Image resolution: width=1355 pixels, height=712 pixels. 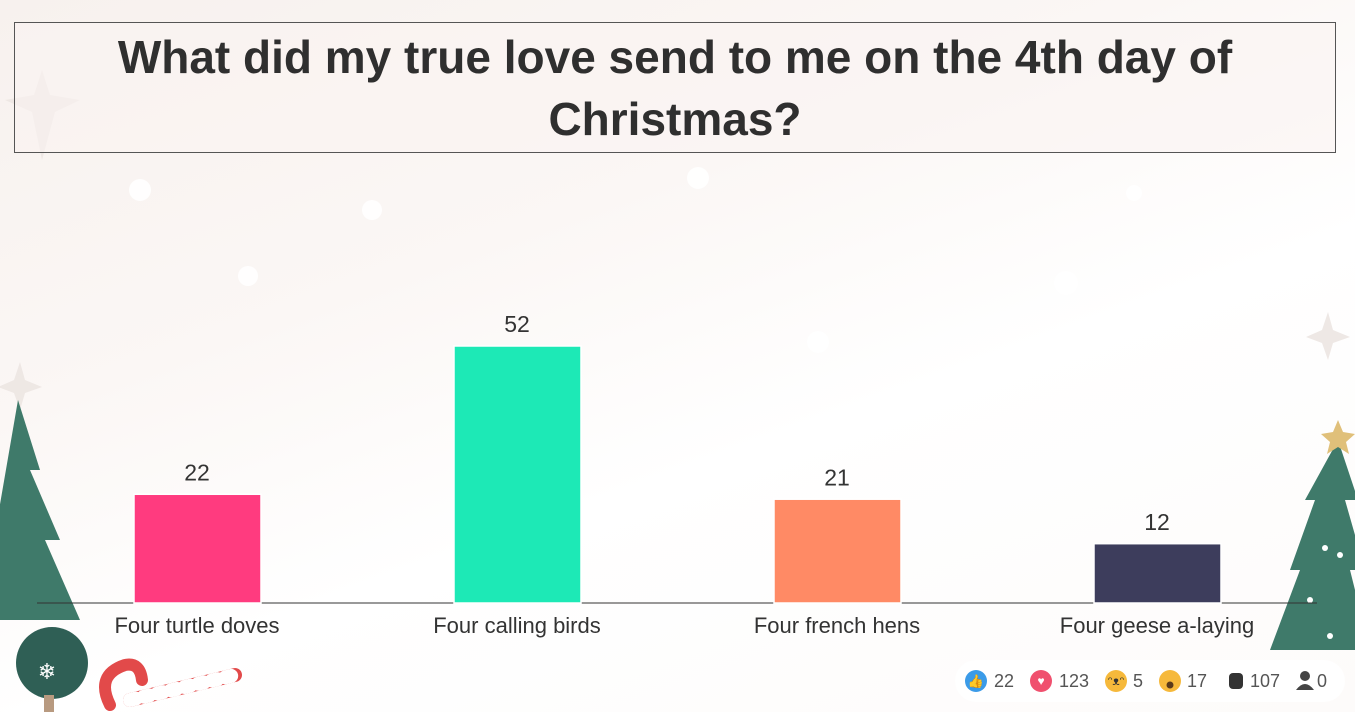 I want to click on tree-left: ❄, so click(x=44, y=556).